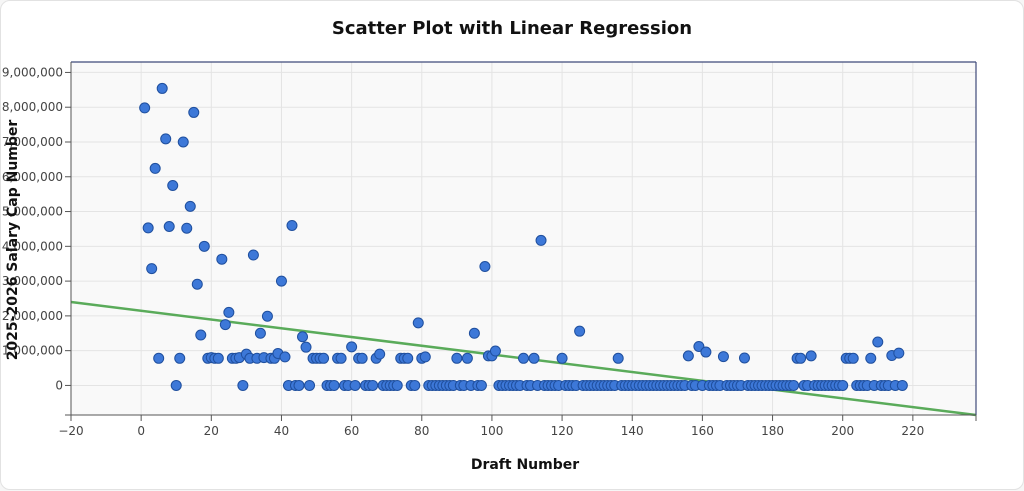 This screenshot has width=1024, height=491. I want to click on y-tick-label: 8,000,000, so click(32, 107).